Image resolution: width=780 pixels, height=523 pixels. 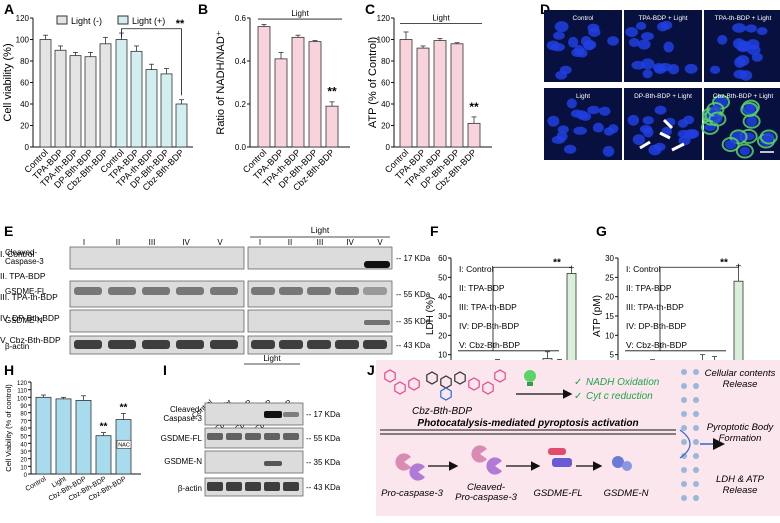 I want to click on blot-row-label: GSDME-N, so click(x=183, y=461).